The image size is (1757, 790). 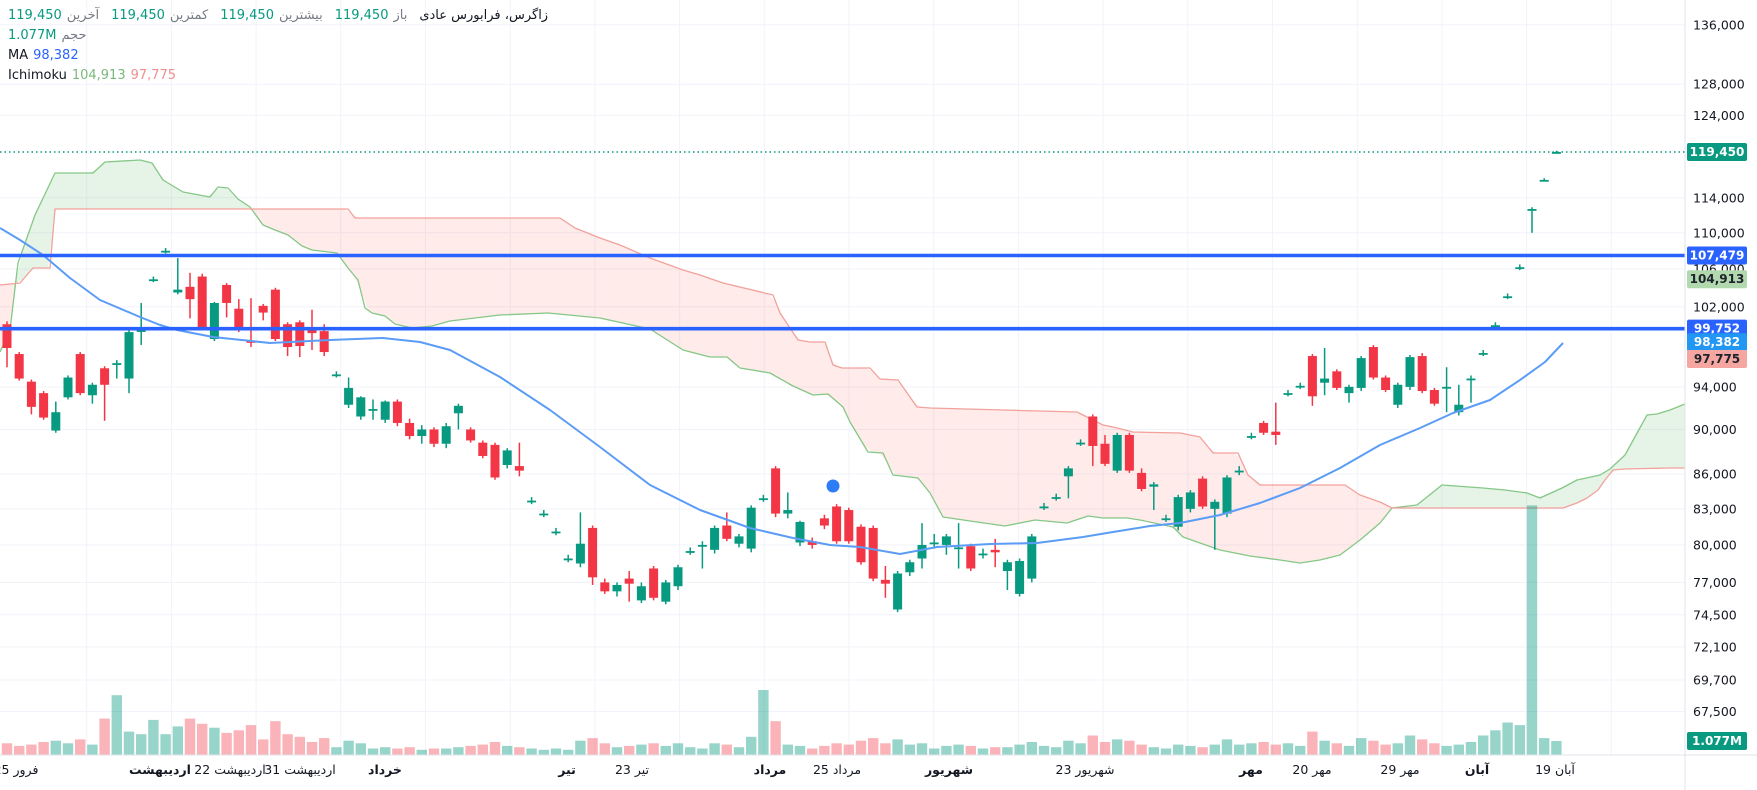 What do you see at coordinates (1715, 711) in the screenshot?
I see `price-tick-label: 67,500` at bounding box center [1715, 711].